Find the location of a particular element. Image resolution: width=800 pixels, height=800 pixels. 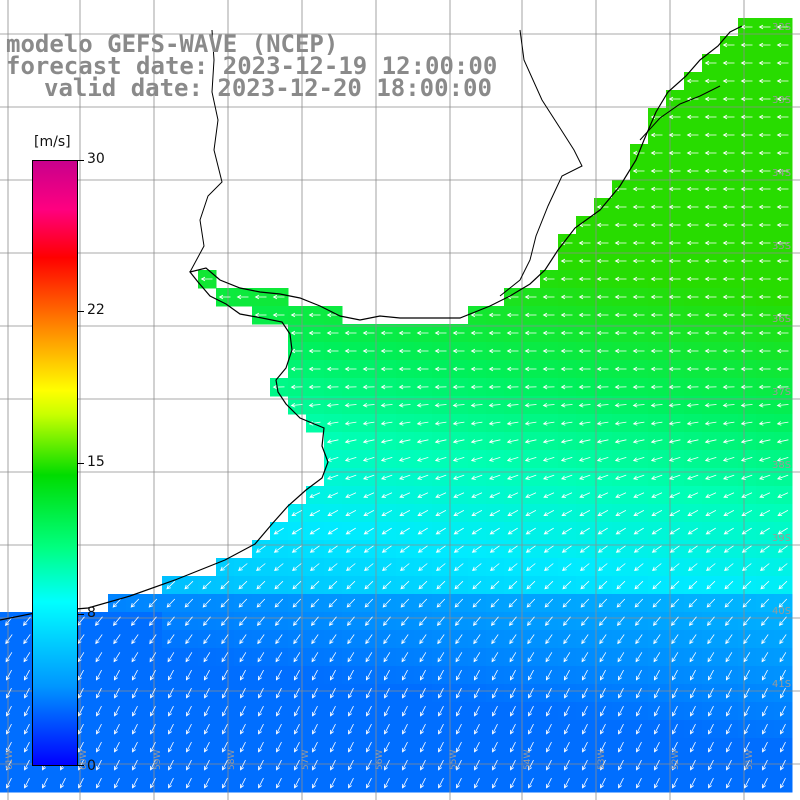

latitude-label: 34S is located at coordinates (781, 173).